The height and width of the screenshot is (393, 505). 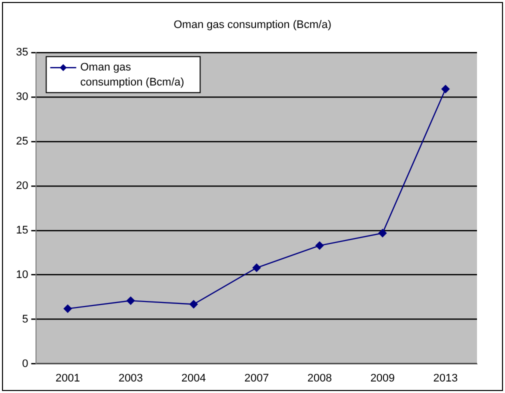 What do you see at coordinates (22, 230) in the screenshot?
I see `y-tick-label: 15` at bounding box center [22, 230].